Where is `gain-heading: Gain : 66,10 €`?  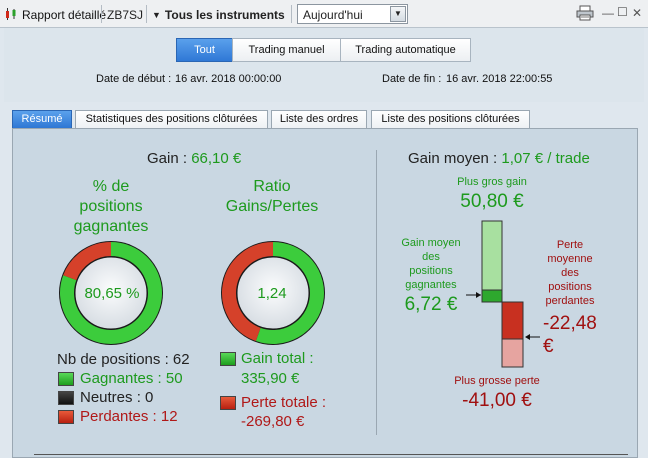
gain-heading: Gain : 66,10 € is located at coordinates (194, 158).